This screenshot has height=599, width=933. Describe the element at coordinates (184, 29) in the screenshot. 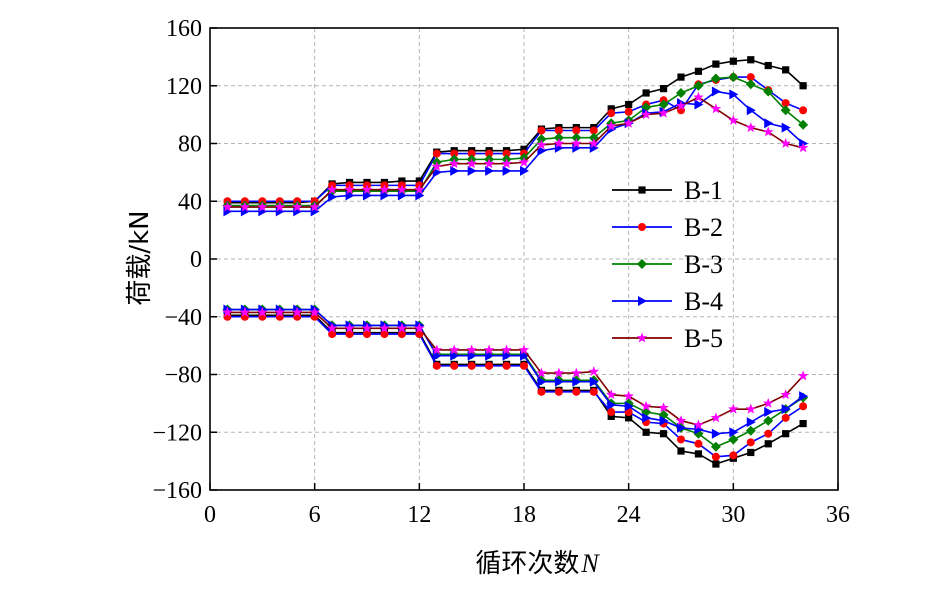

I see `y-tick-label: 160` at that location.